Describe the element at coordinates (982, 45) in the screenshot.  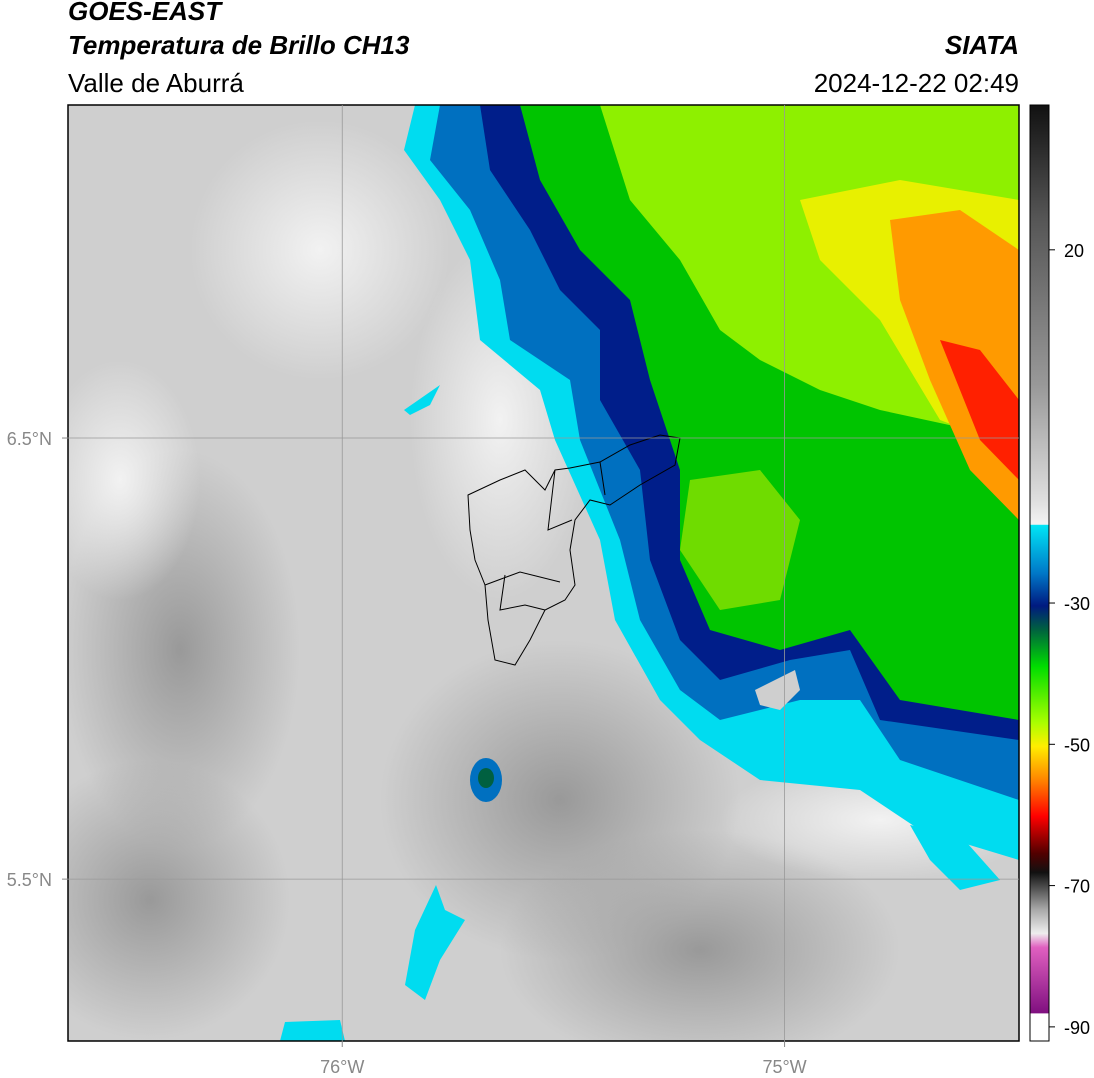
I see `source: SIATA` at that location.